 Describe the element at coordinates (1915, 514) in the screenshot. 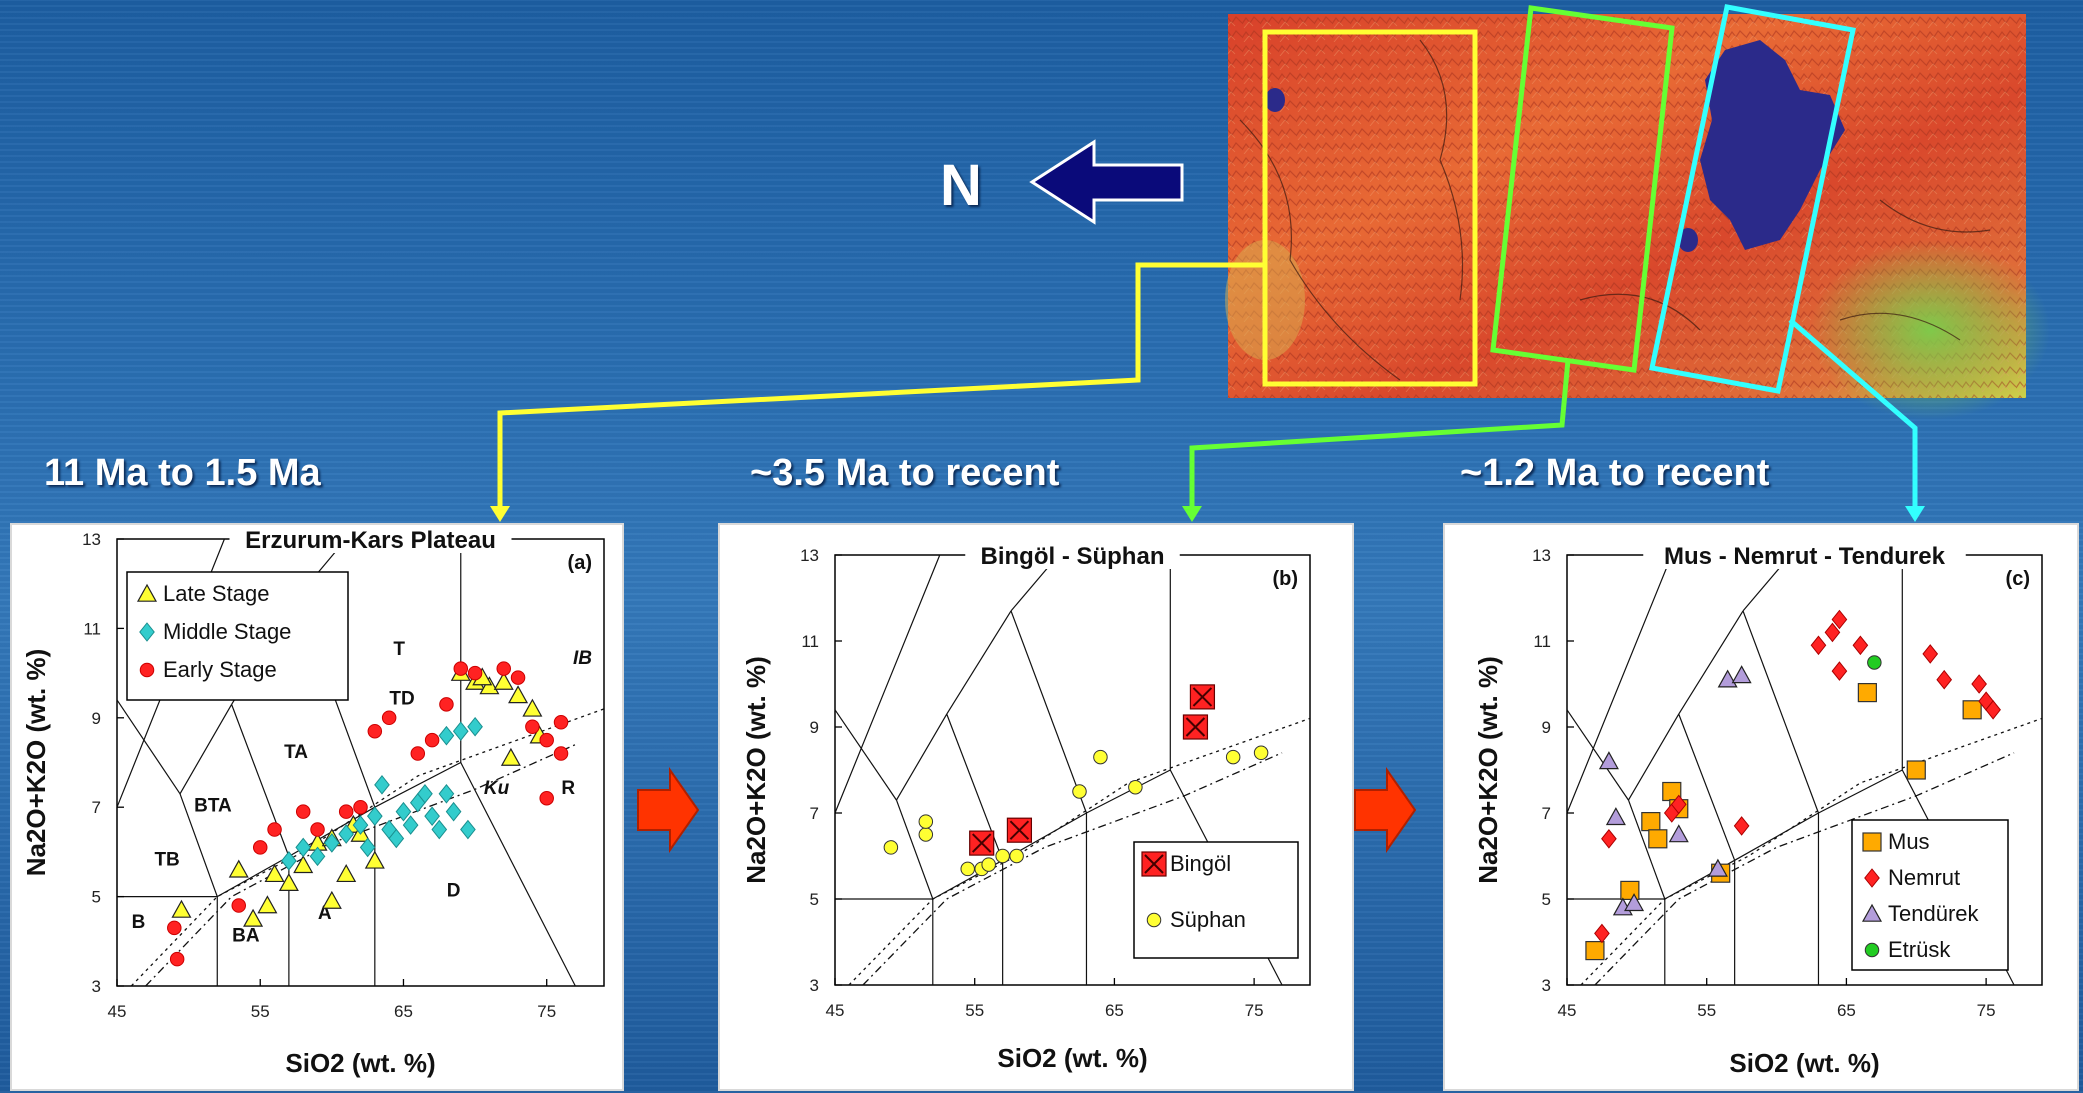

I see `connector-arrowhead-c` at that location.